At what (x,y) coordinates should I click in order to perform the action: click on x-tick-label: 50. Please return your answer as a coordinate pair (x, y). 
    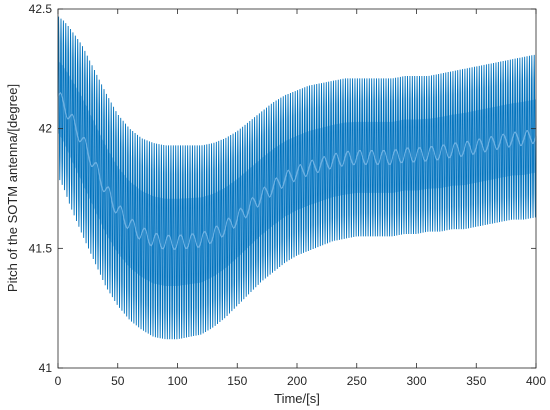
    Looking at the image, I should click on (118, 381).